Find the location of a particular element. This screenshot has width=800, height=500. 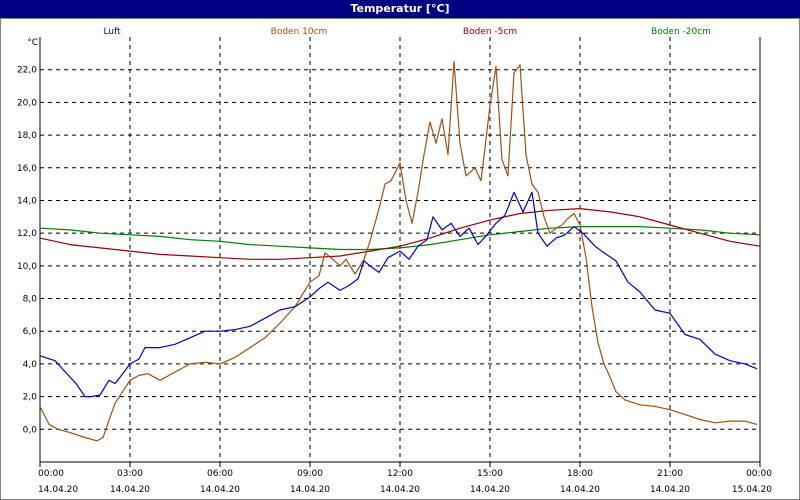

y-tick-label: 0,0 is located at coordinates (30, 430).